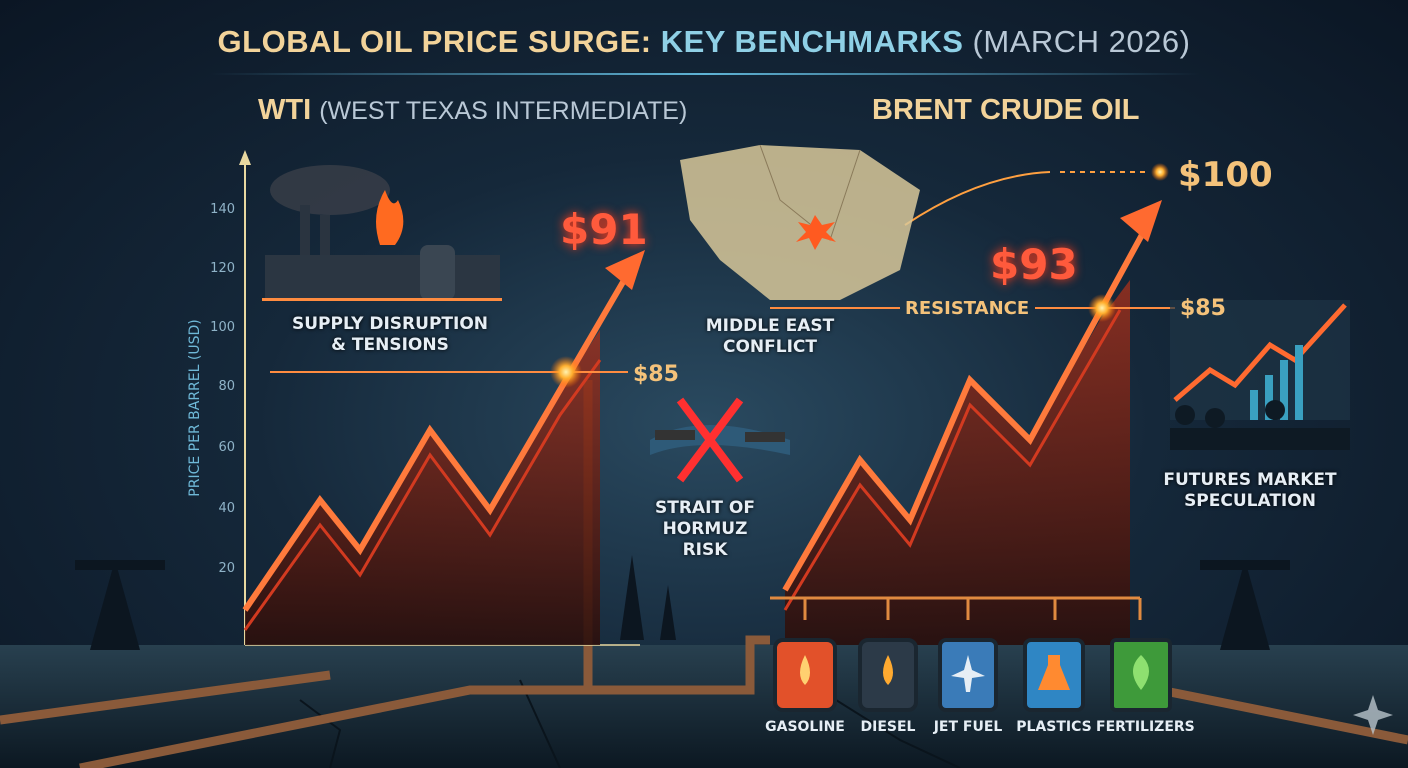 This screenshot has width=1408, height=768. Describe the element at coordinates (656, 374) in the screenshot. I see `wti-85-label: $85` at that location.